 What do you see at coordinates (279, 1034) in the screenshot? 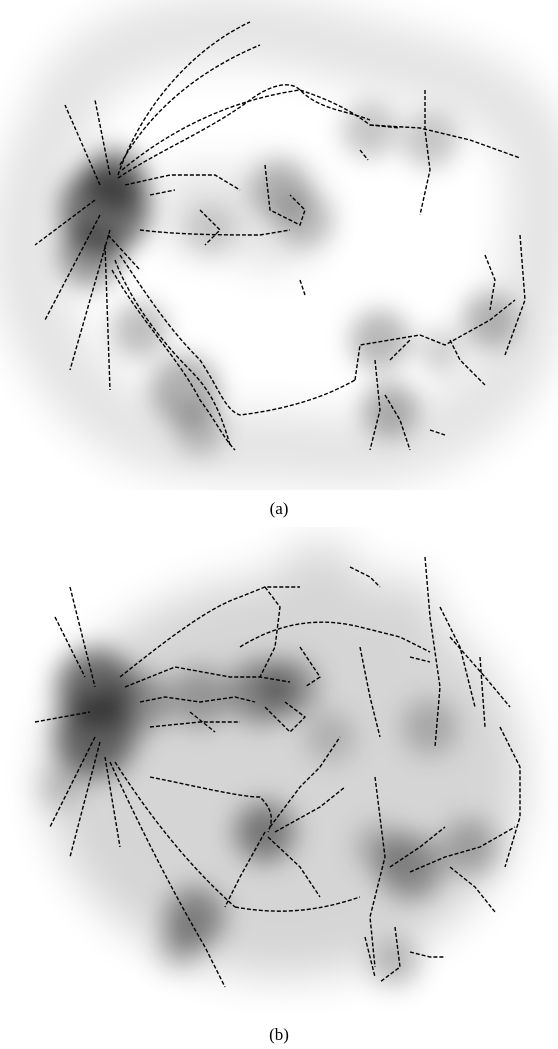
I see `caption-b: (b)` at bounding box center [279, 1034].